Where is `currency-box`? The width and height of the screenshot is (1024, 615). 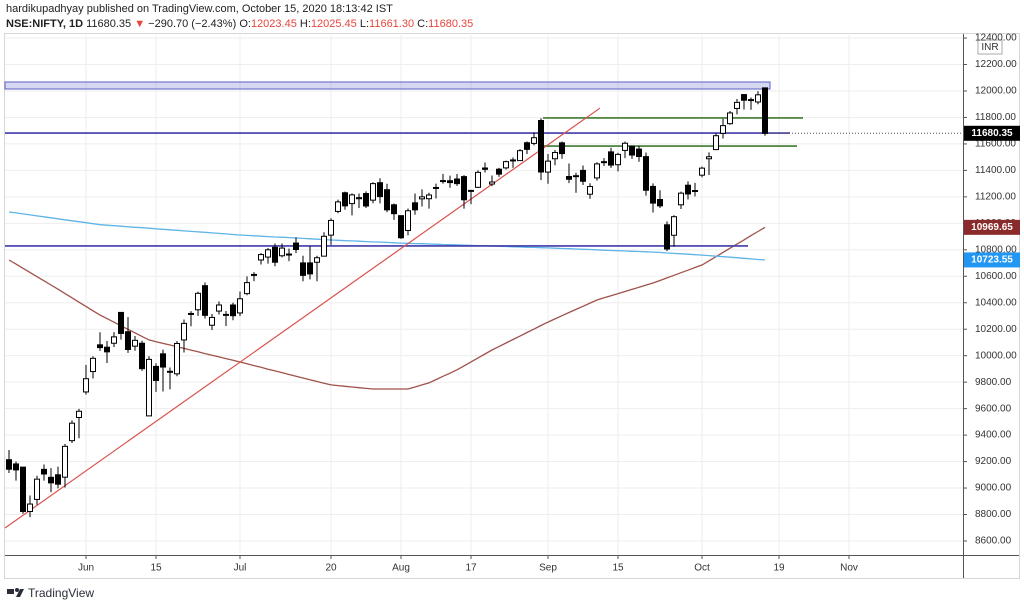 currency-box is located at coordinates (990, 47).